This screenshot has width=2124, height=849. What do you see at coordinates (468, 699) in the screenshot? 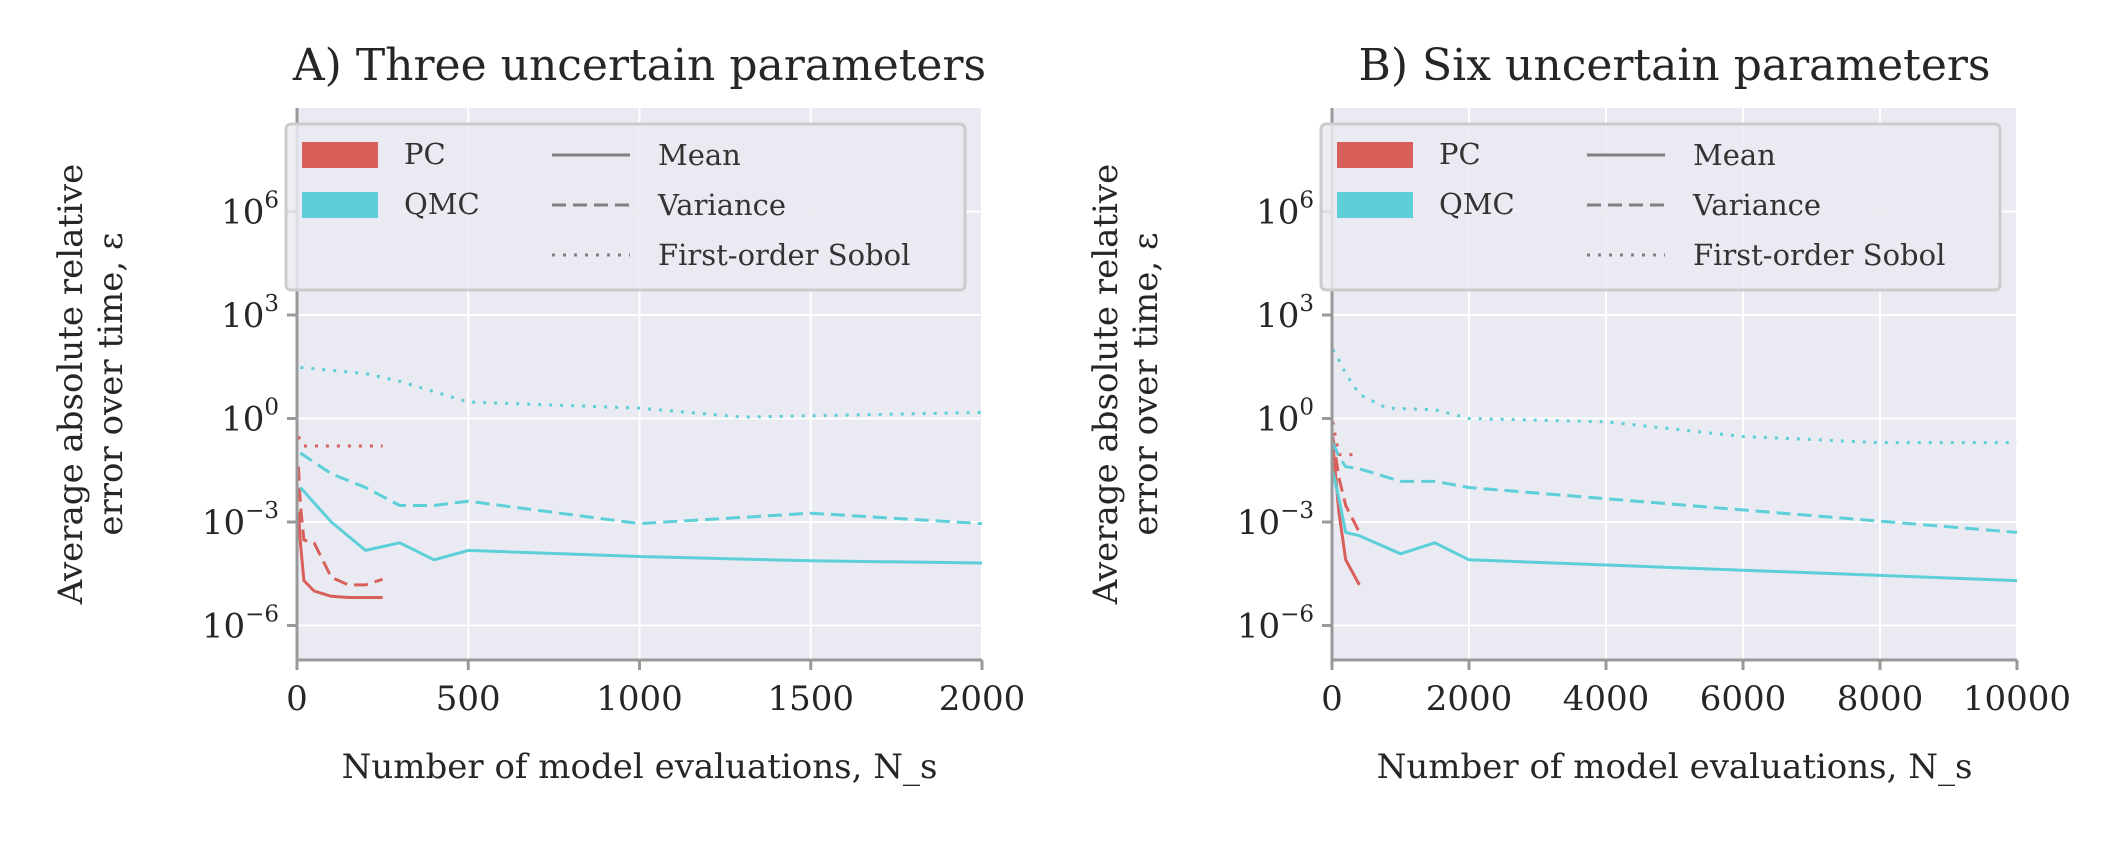
I see `x-tick-label: 500` at bounding box center [468, 699].